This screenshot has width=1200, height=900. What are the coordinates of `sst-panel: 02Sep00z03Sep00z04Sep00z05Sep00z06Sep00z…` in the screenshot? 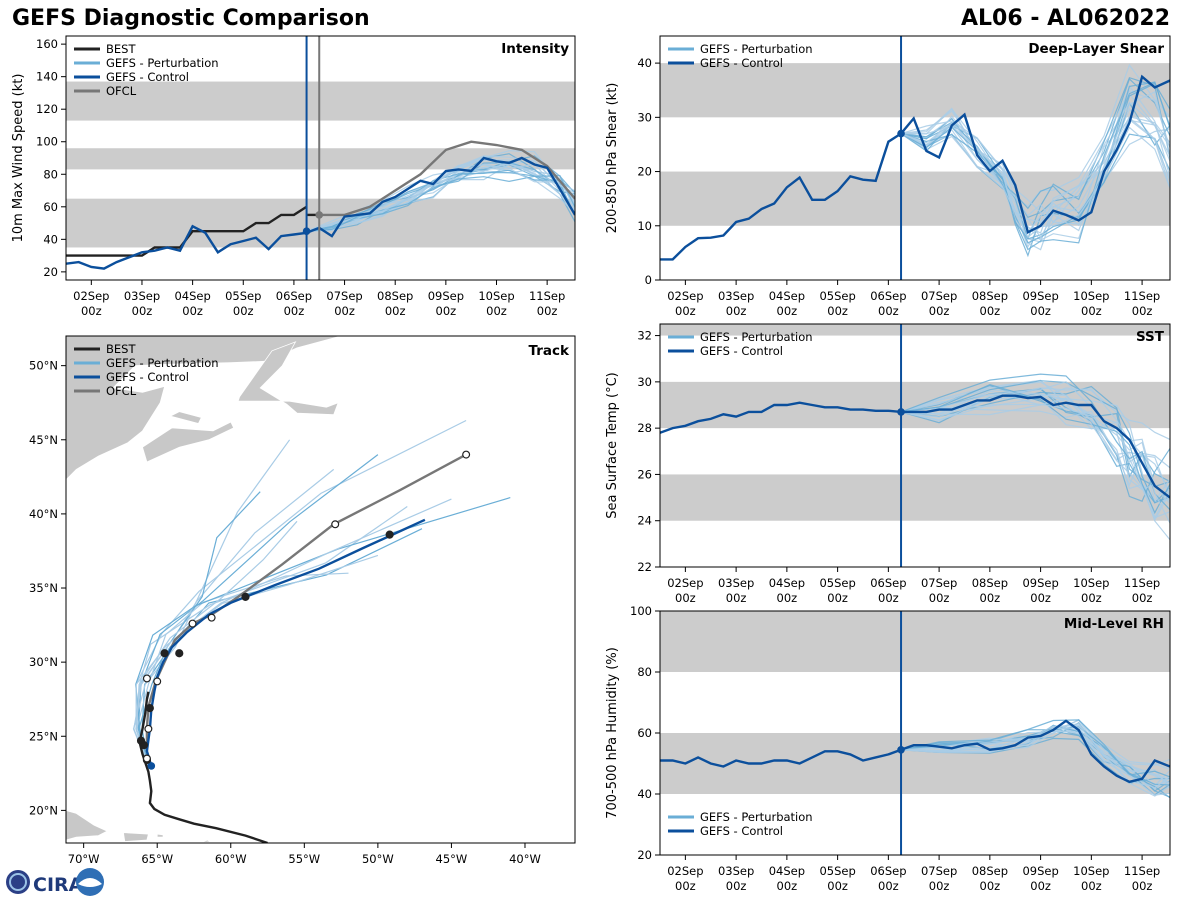 It's located at (888, 464).